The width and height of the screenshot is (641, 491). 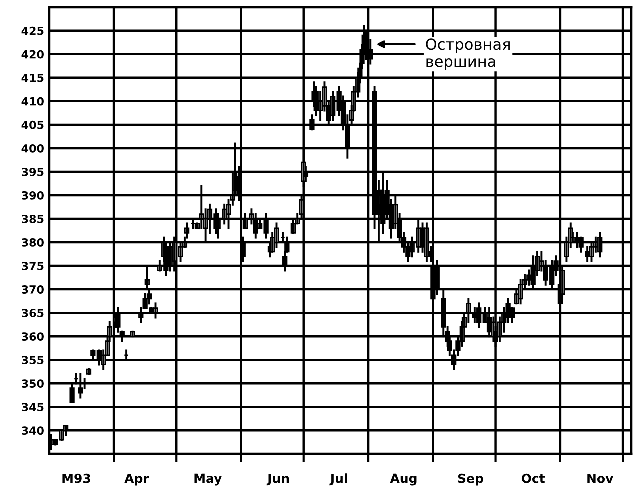 I want to click on y-tick-label: 425, so click(x=33, y=31).